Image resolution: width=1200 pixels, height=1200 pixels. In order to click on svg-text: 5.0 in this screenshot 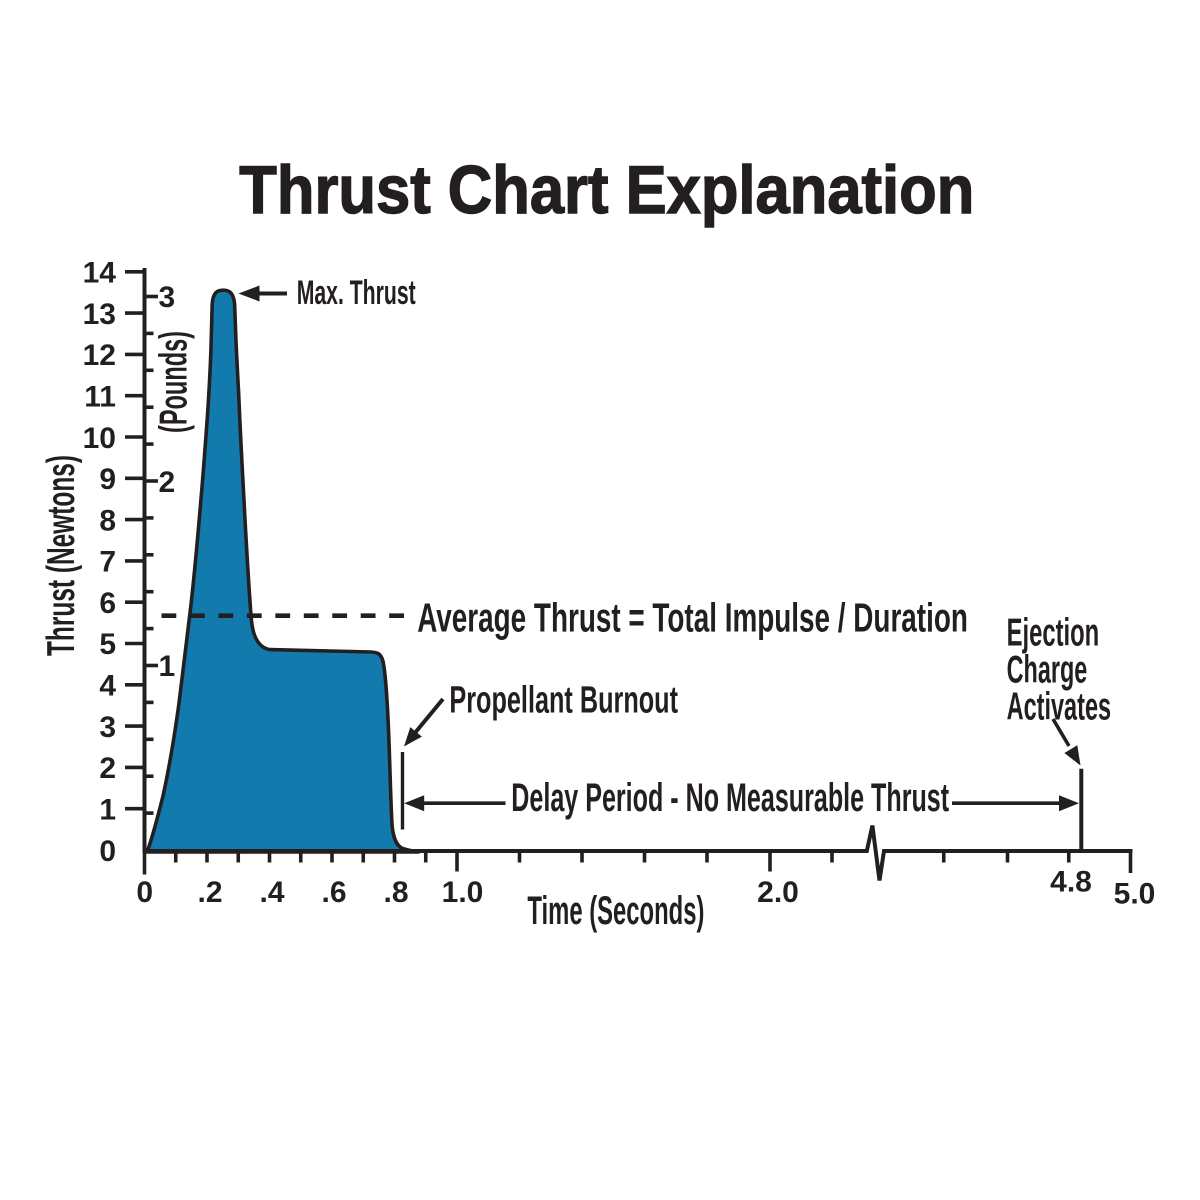, I will do `click(1135, 894)`.